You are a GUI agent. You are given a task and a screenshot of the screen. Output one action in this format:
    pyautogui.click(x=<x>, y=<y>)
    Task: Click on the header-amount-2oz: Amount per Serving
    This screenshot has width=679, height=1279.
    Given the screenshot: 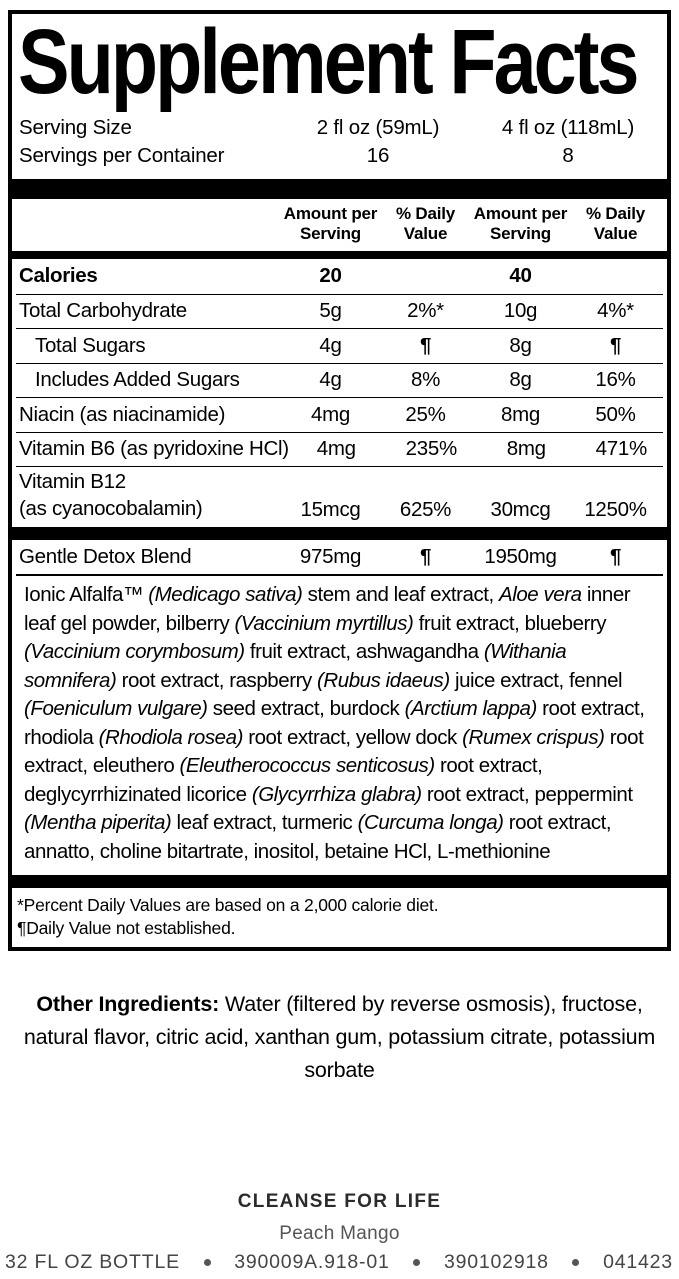 What is the action you would take?
    pyautogui.click(x=330, y=223)
    